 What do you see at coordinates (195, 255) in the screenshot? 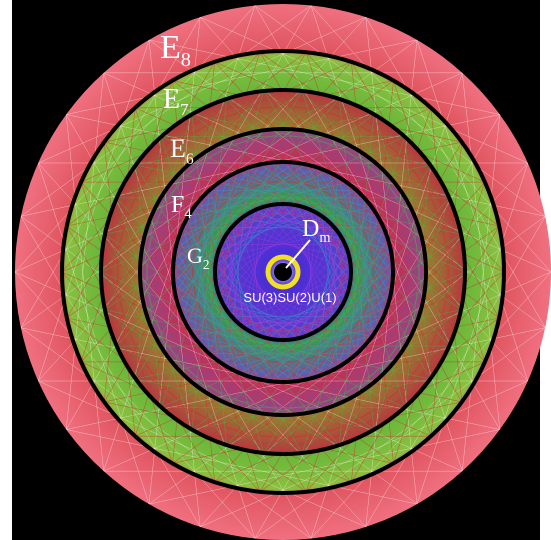
I see `label-base: G` at bounding box center [195, 255].